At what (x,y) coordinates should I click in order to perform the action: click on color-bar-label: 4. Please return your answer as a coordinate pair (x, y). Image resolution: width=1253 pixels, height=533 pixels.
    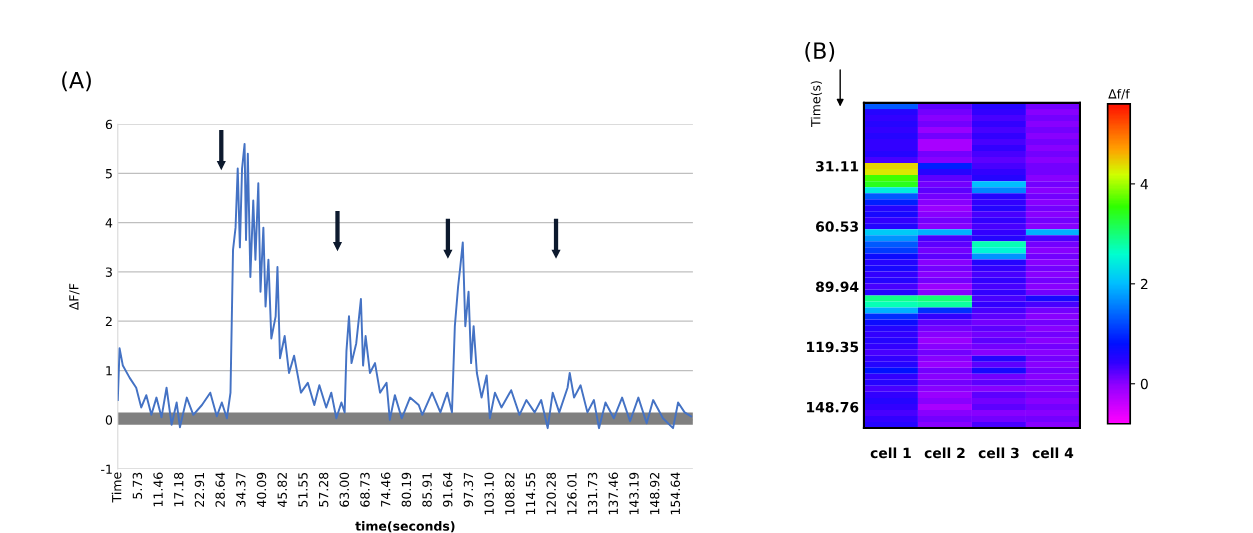
    Looking at the image, I should click on (1144, 184).